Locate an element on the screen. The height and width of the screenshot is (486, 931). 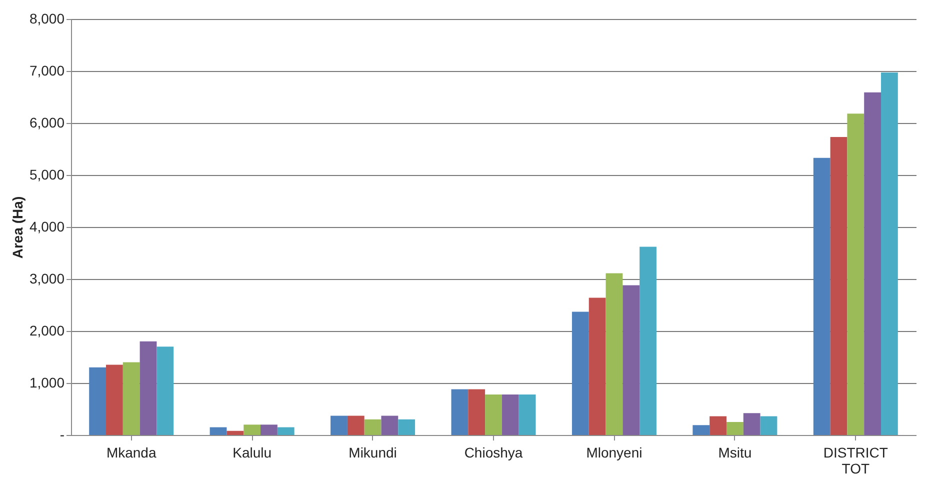
y-tick-label: 8,000 is located at coordinates (47, 18).